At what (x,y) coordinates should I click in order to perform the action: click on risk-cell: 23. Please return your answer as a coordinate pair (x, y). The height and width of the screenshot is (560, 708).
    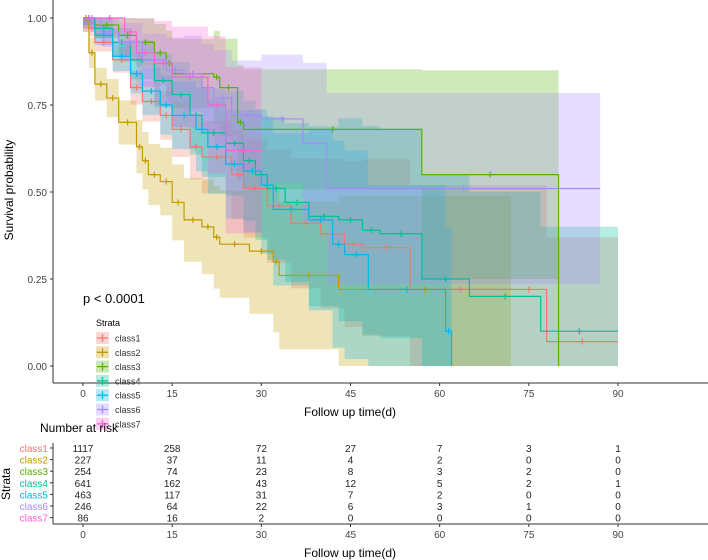
    Looking at the image, I should click on (262, 472).